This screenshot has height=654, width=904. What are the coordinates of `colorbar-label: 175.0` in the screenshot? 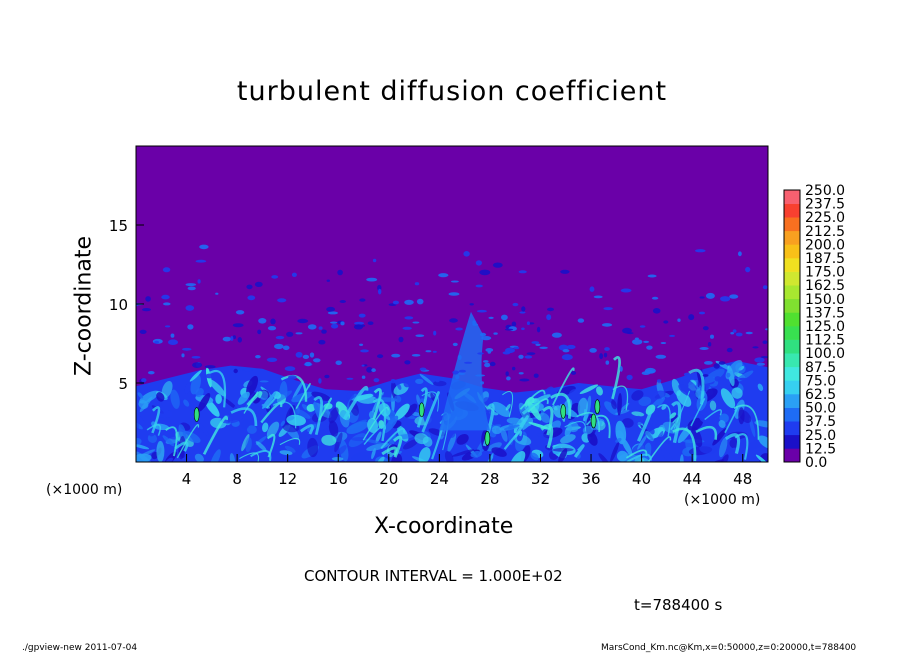 It's located at (825, 273).